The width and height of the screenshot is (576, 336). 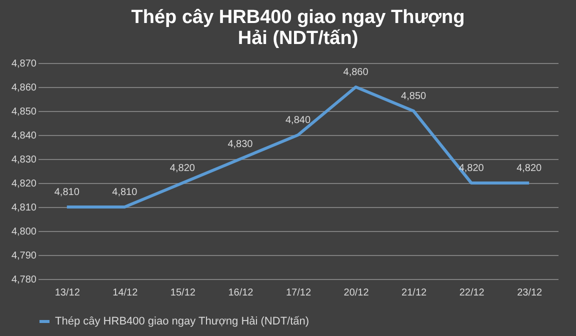 What do you see at coordinates (24, 208) in the screenshot?
I see `y-tick-label: 4,810` at bounding box center [24, 208].